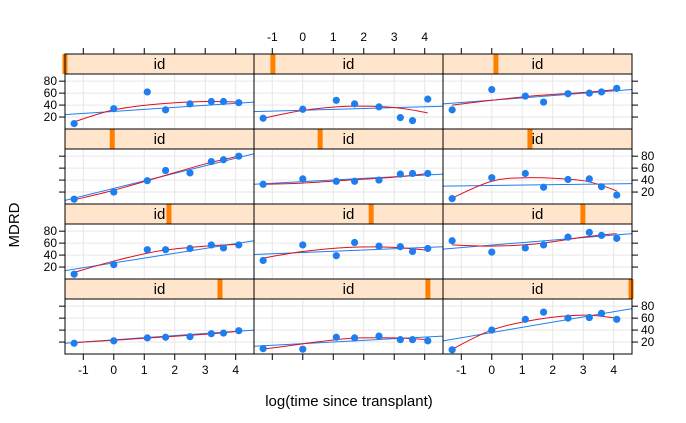 The image size is (686, 423). Describe the element at coordinates (205, 370) in the screenshot. I see `x-tick-label: 3` at that location.